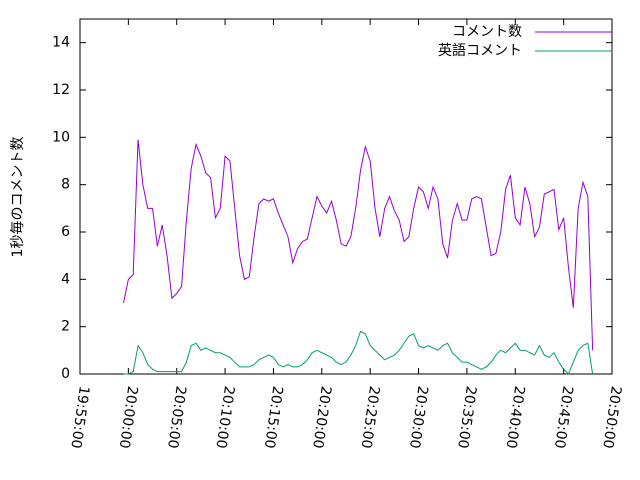  Describe the element at coordinates (224, 417) in the screenshot. I see `x-tick-label: 20:10:00` at that location.